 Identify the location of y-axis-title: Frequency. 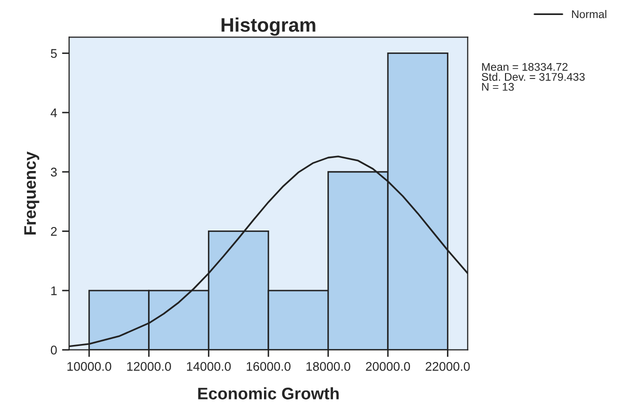
(32, 193).